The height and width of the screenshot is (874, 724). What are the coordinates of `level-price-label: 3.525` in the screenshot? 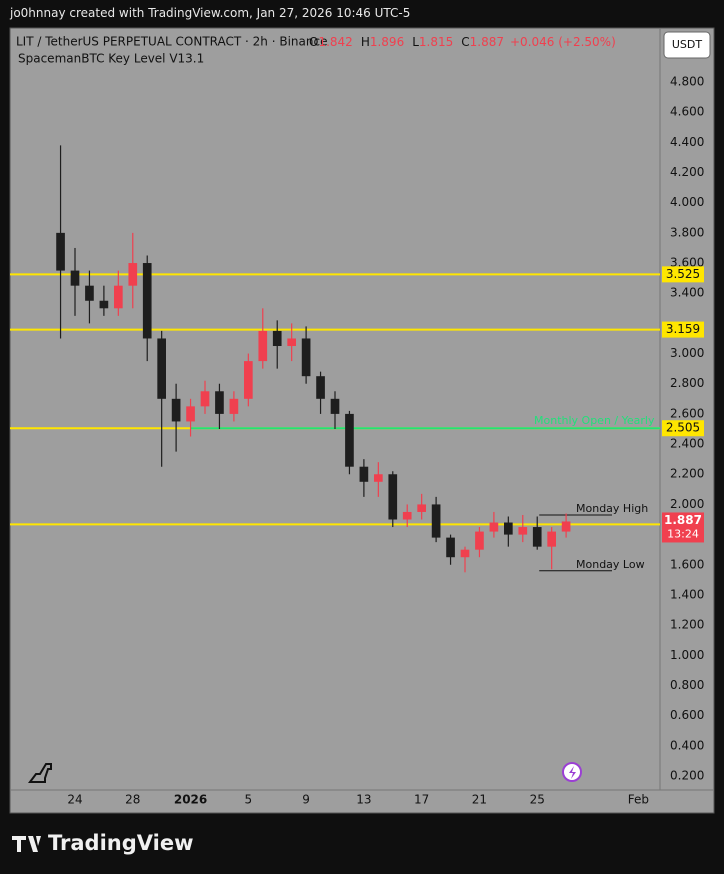 It's located at (683, 274).